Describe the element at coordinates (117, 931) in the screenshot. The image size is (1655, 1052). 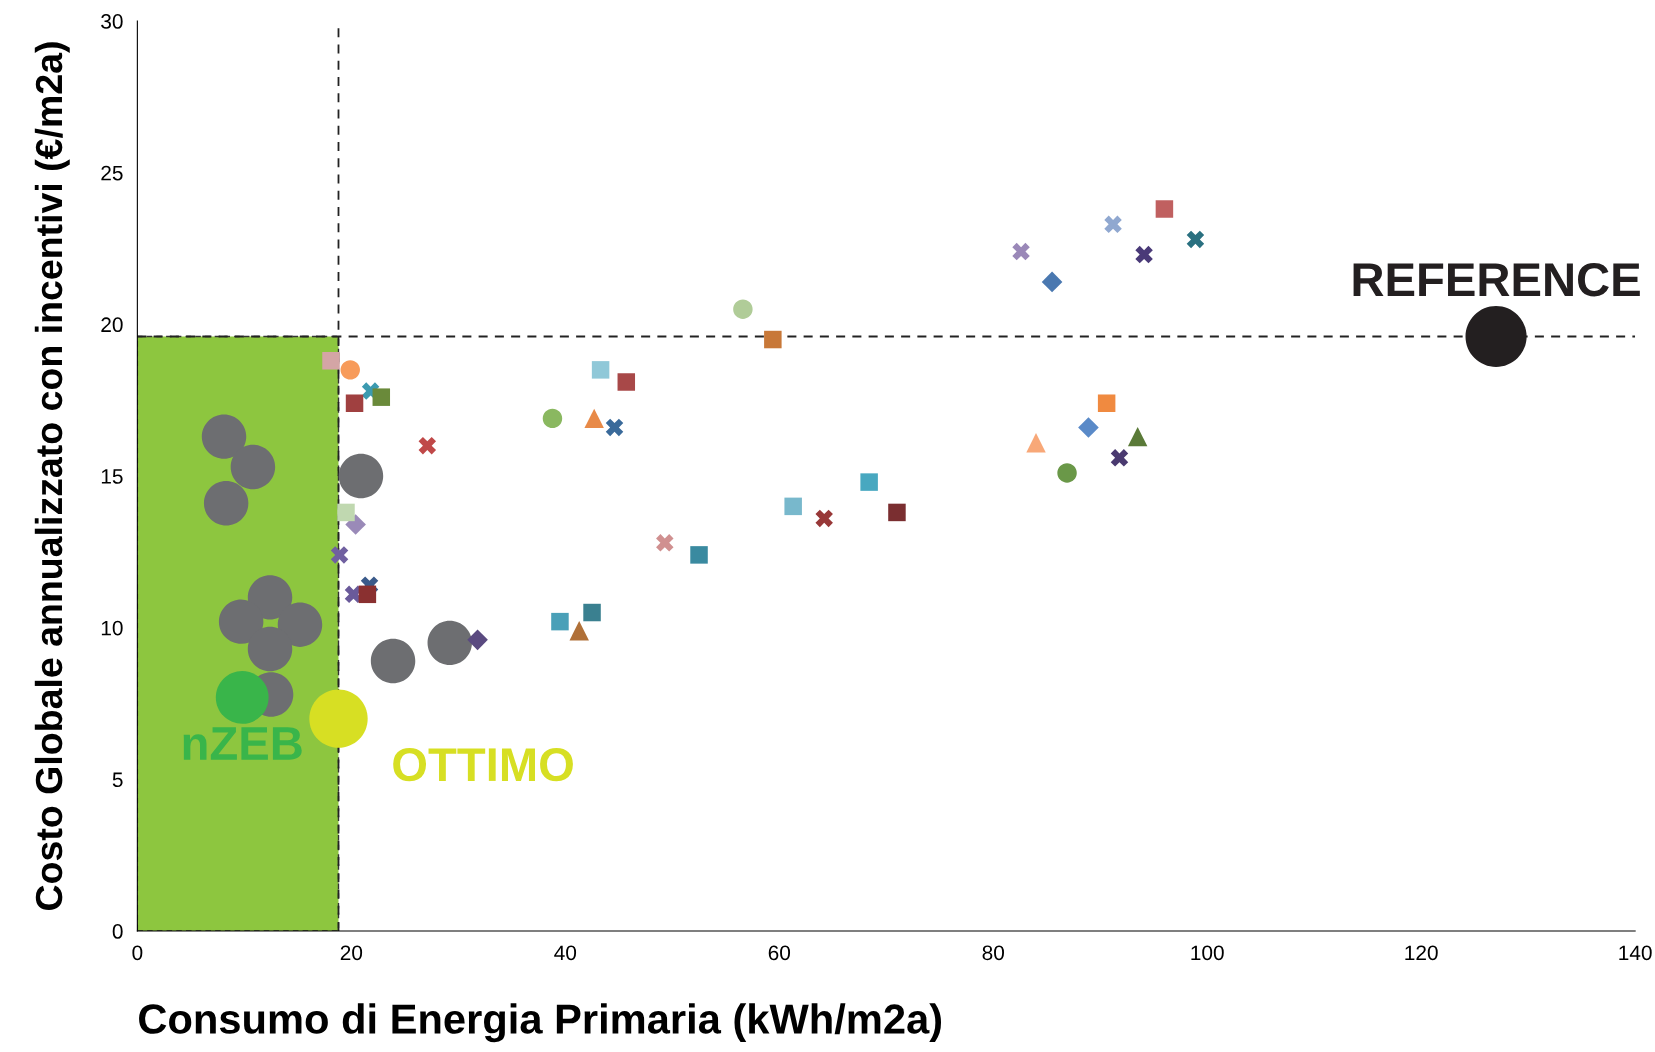
I see `y-tick-label: 0` at that location.